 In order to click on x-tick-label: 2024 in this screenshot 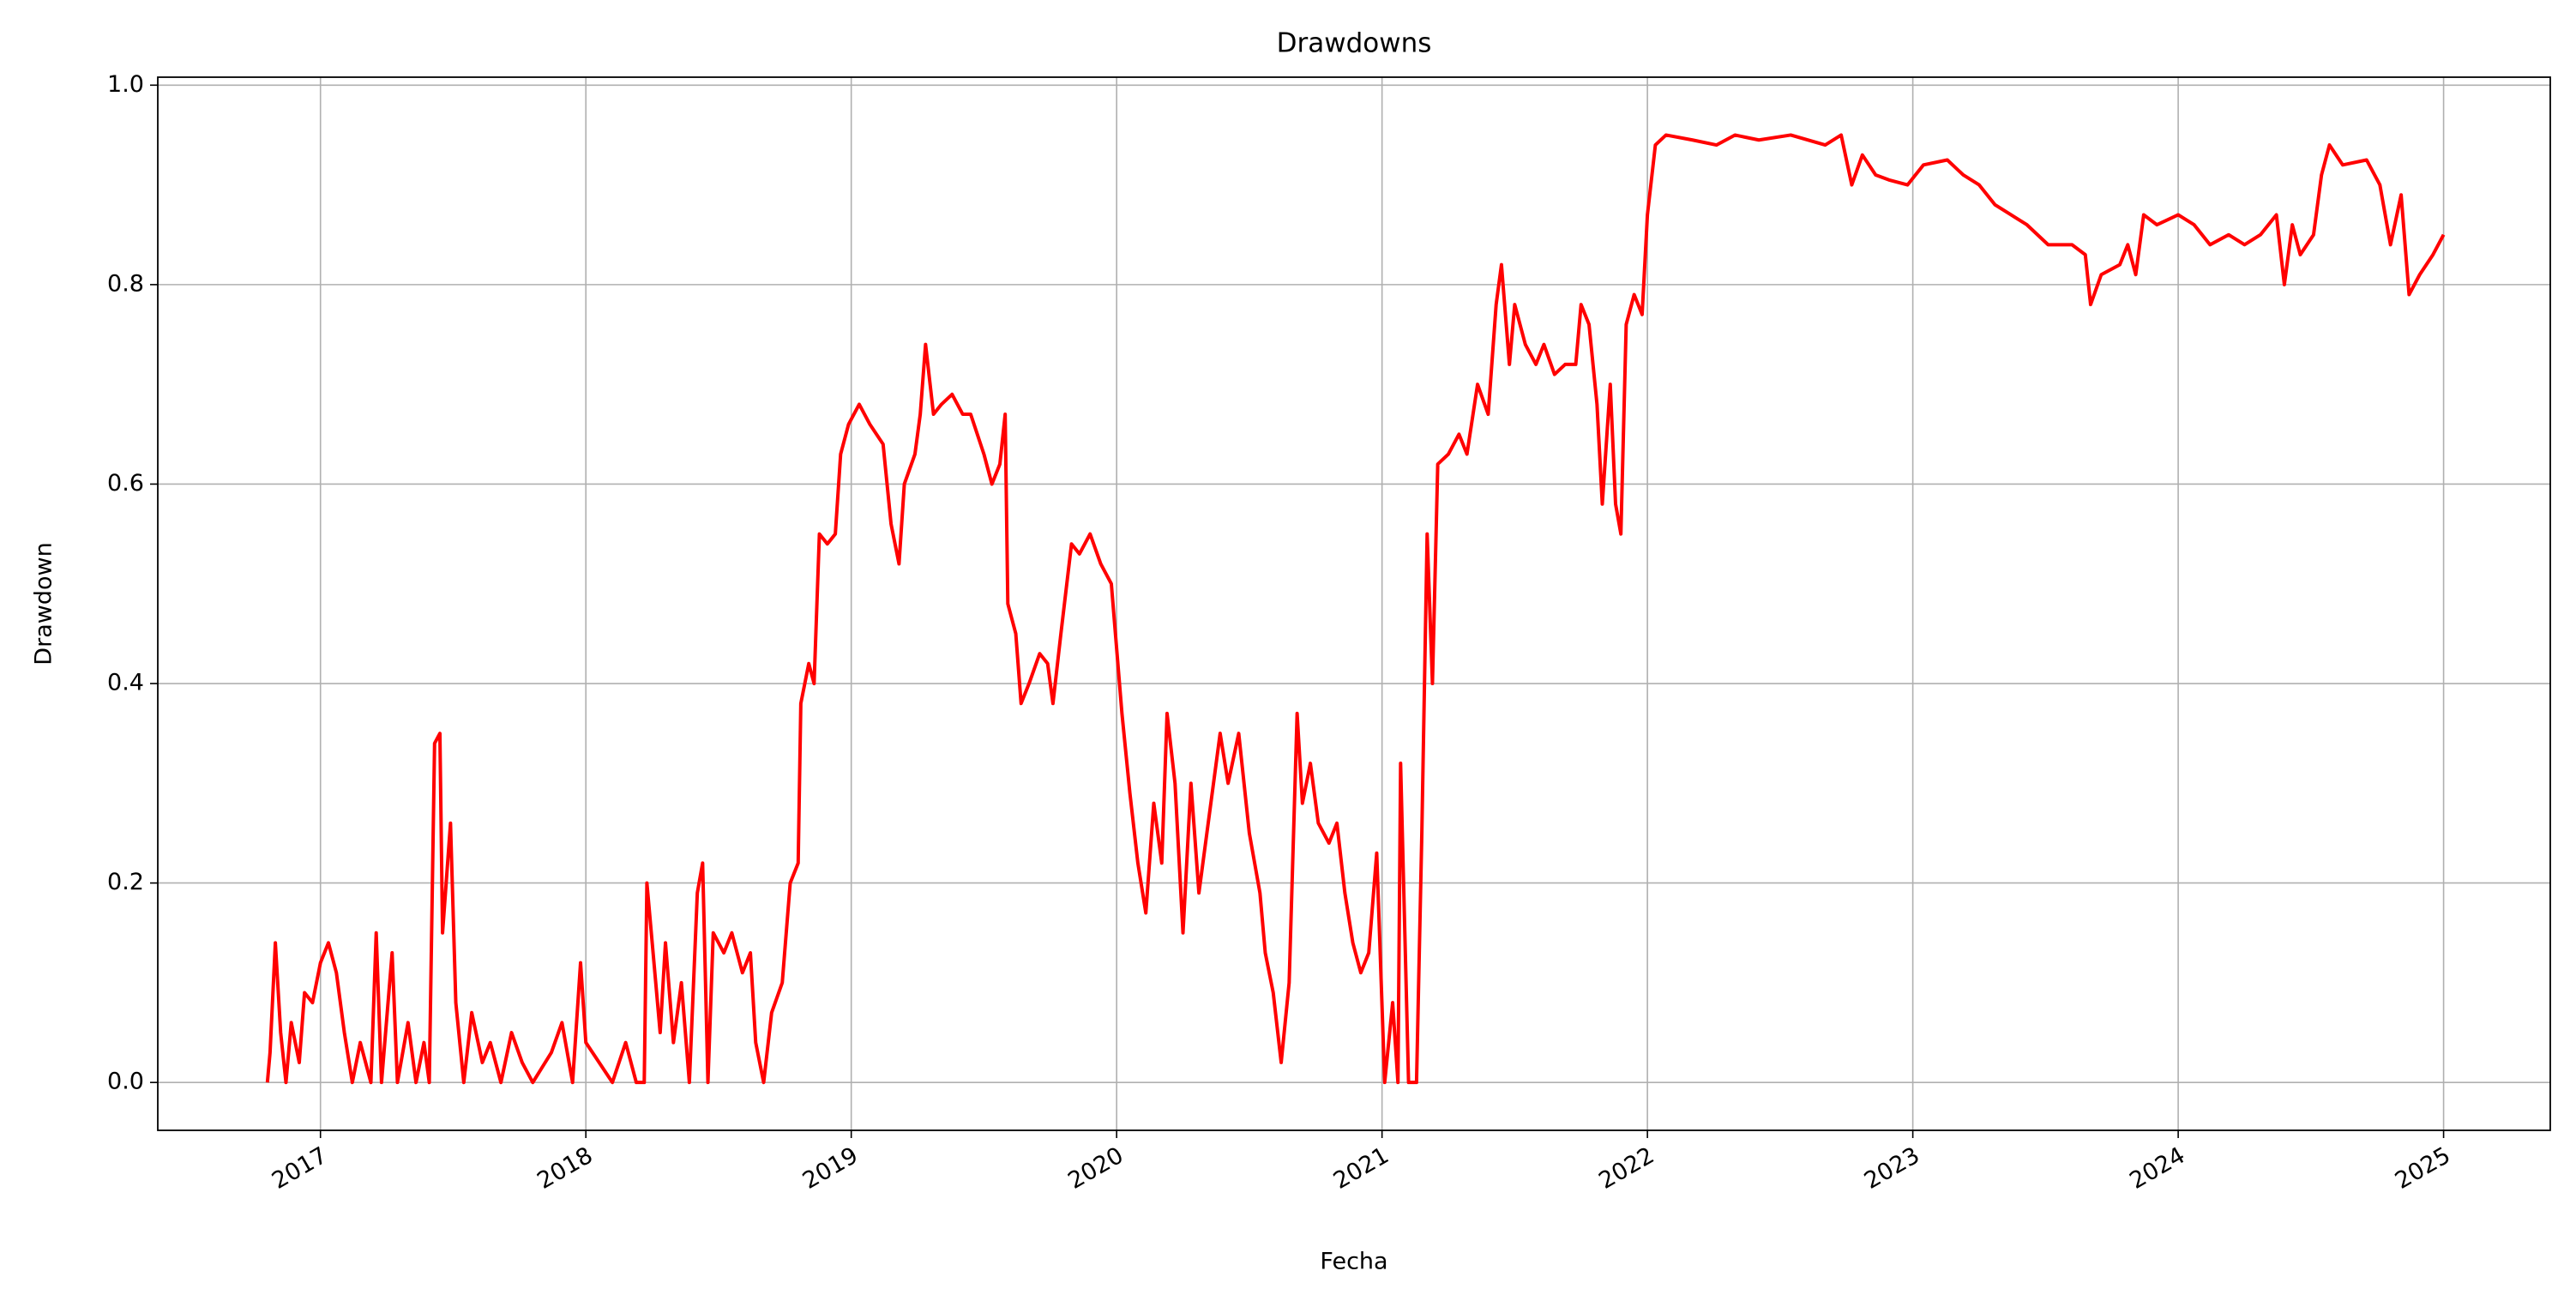, I will do `click(2157, 1168)`.